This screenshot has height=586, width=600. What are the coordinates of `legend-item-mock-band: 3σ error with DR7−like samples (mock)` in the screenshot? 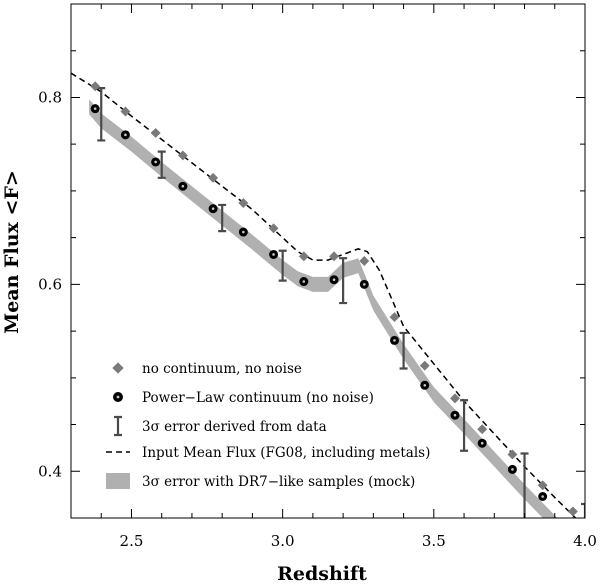 It's located at (260, 481).